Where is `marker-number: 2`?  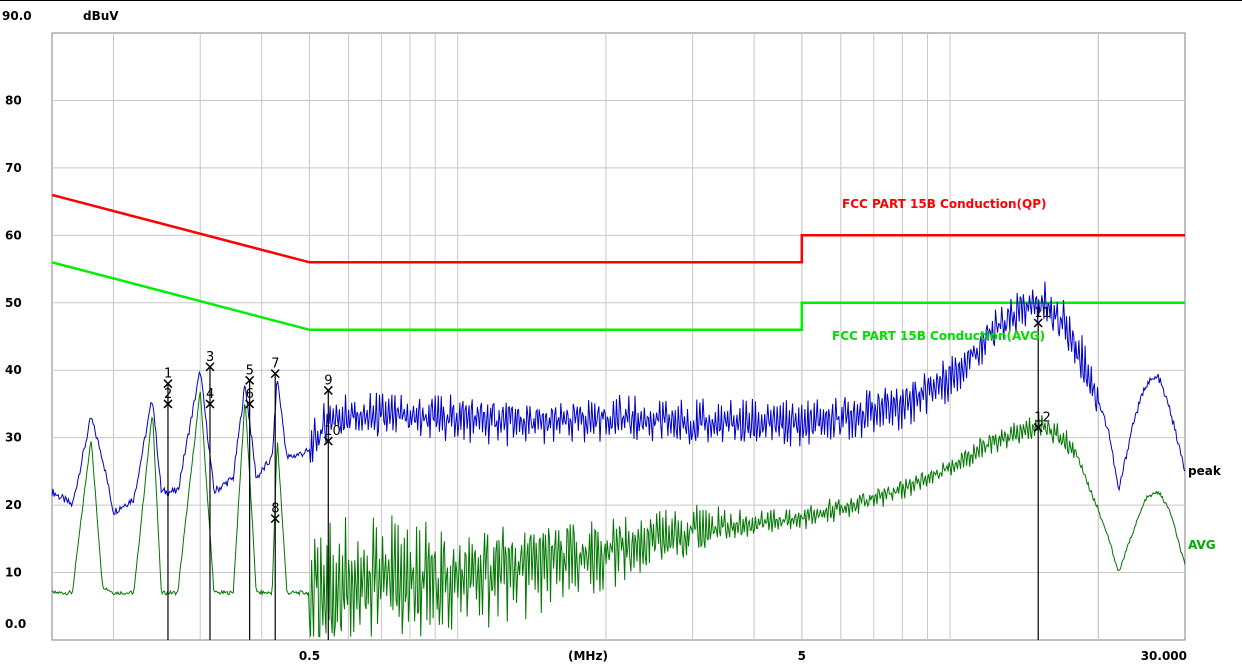
marker-number: 2 is located at coordinates (168, 394).